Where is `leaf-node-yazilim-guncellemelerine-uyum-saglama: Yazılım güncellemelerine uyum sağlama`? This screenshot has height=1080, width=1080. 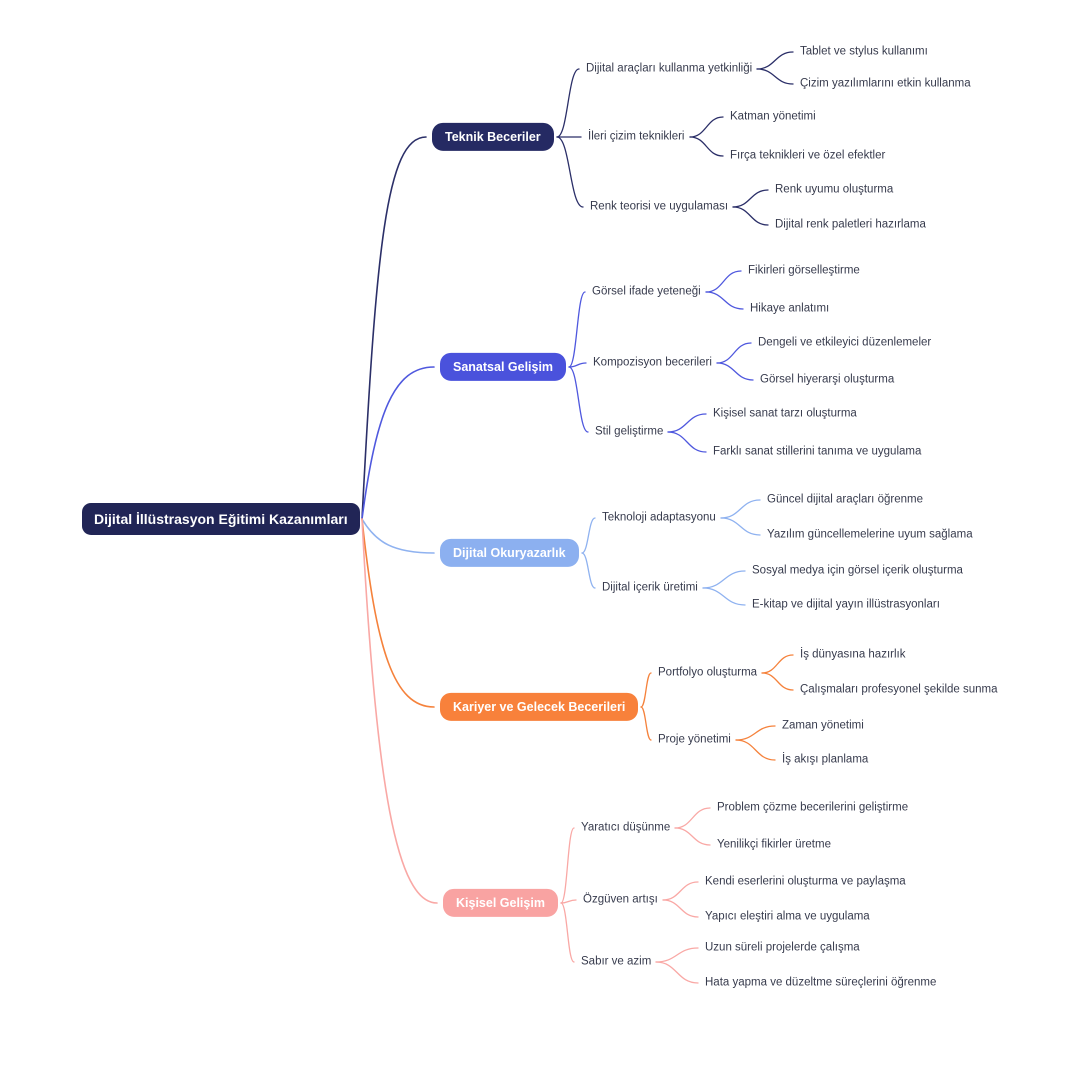
leaf-node-yazilim-guncellemelerine-uyum-saglama: Yazılım güncellemelerine uyum sağlama is located at coordinates (870, 534).